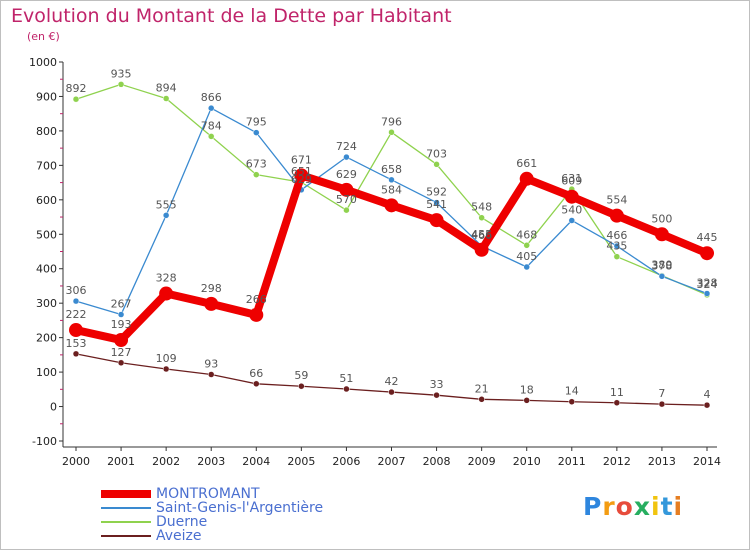 The image size is (750, 550). Describe the element at coordinates (211, 364) in the screenshot. I see `data-label-aveize: 93` at that location.